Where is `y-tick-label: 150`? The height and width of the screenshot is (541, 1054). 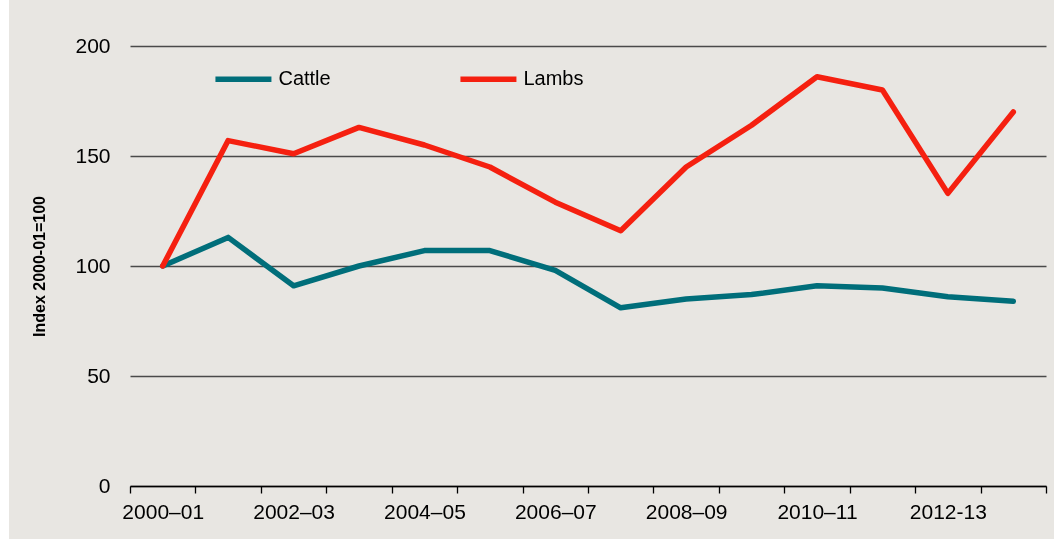 y-tick-label: 150 is located at coordinates (93, 155).